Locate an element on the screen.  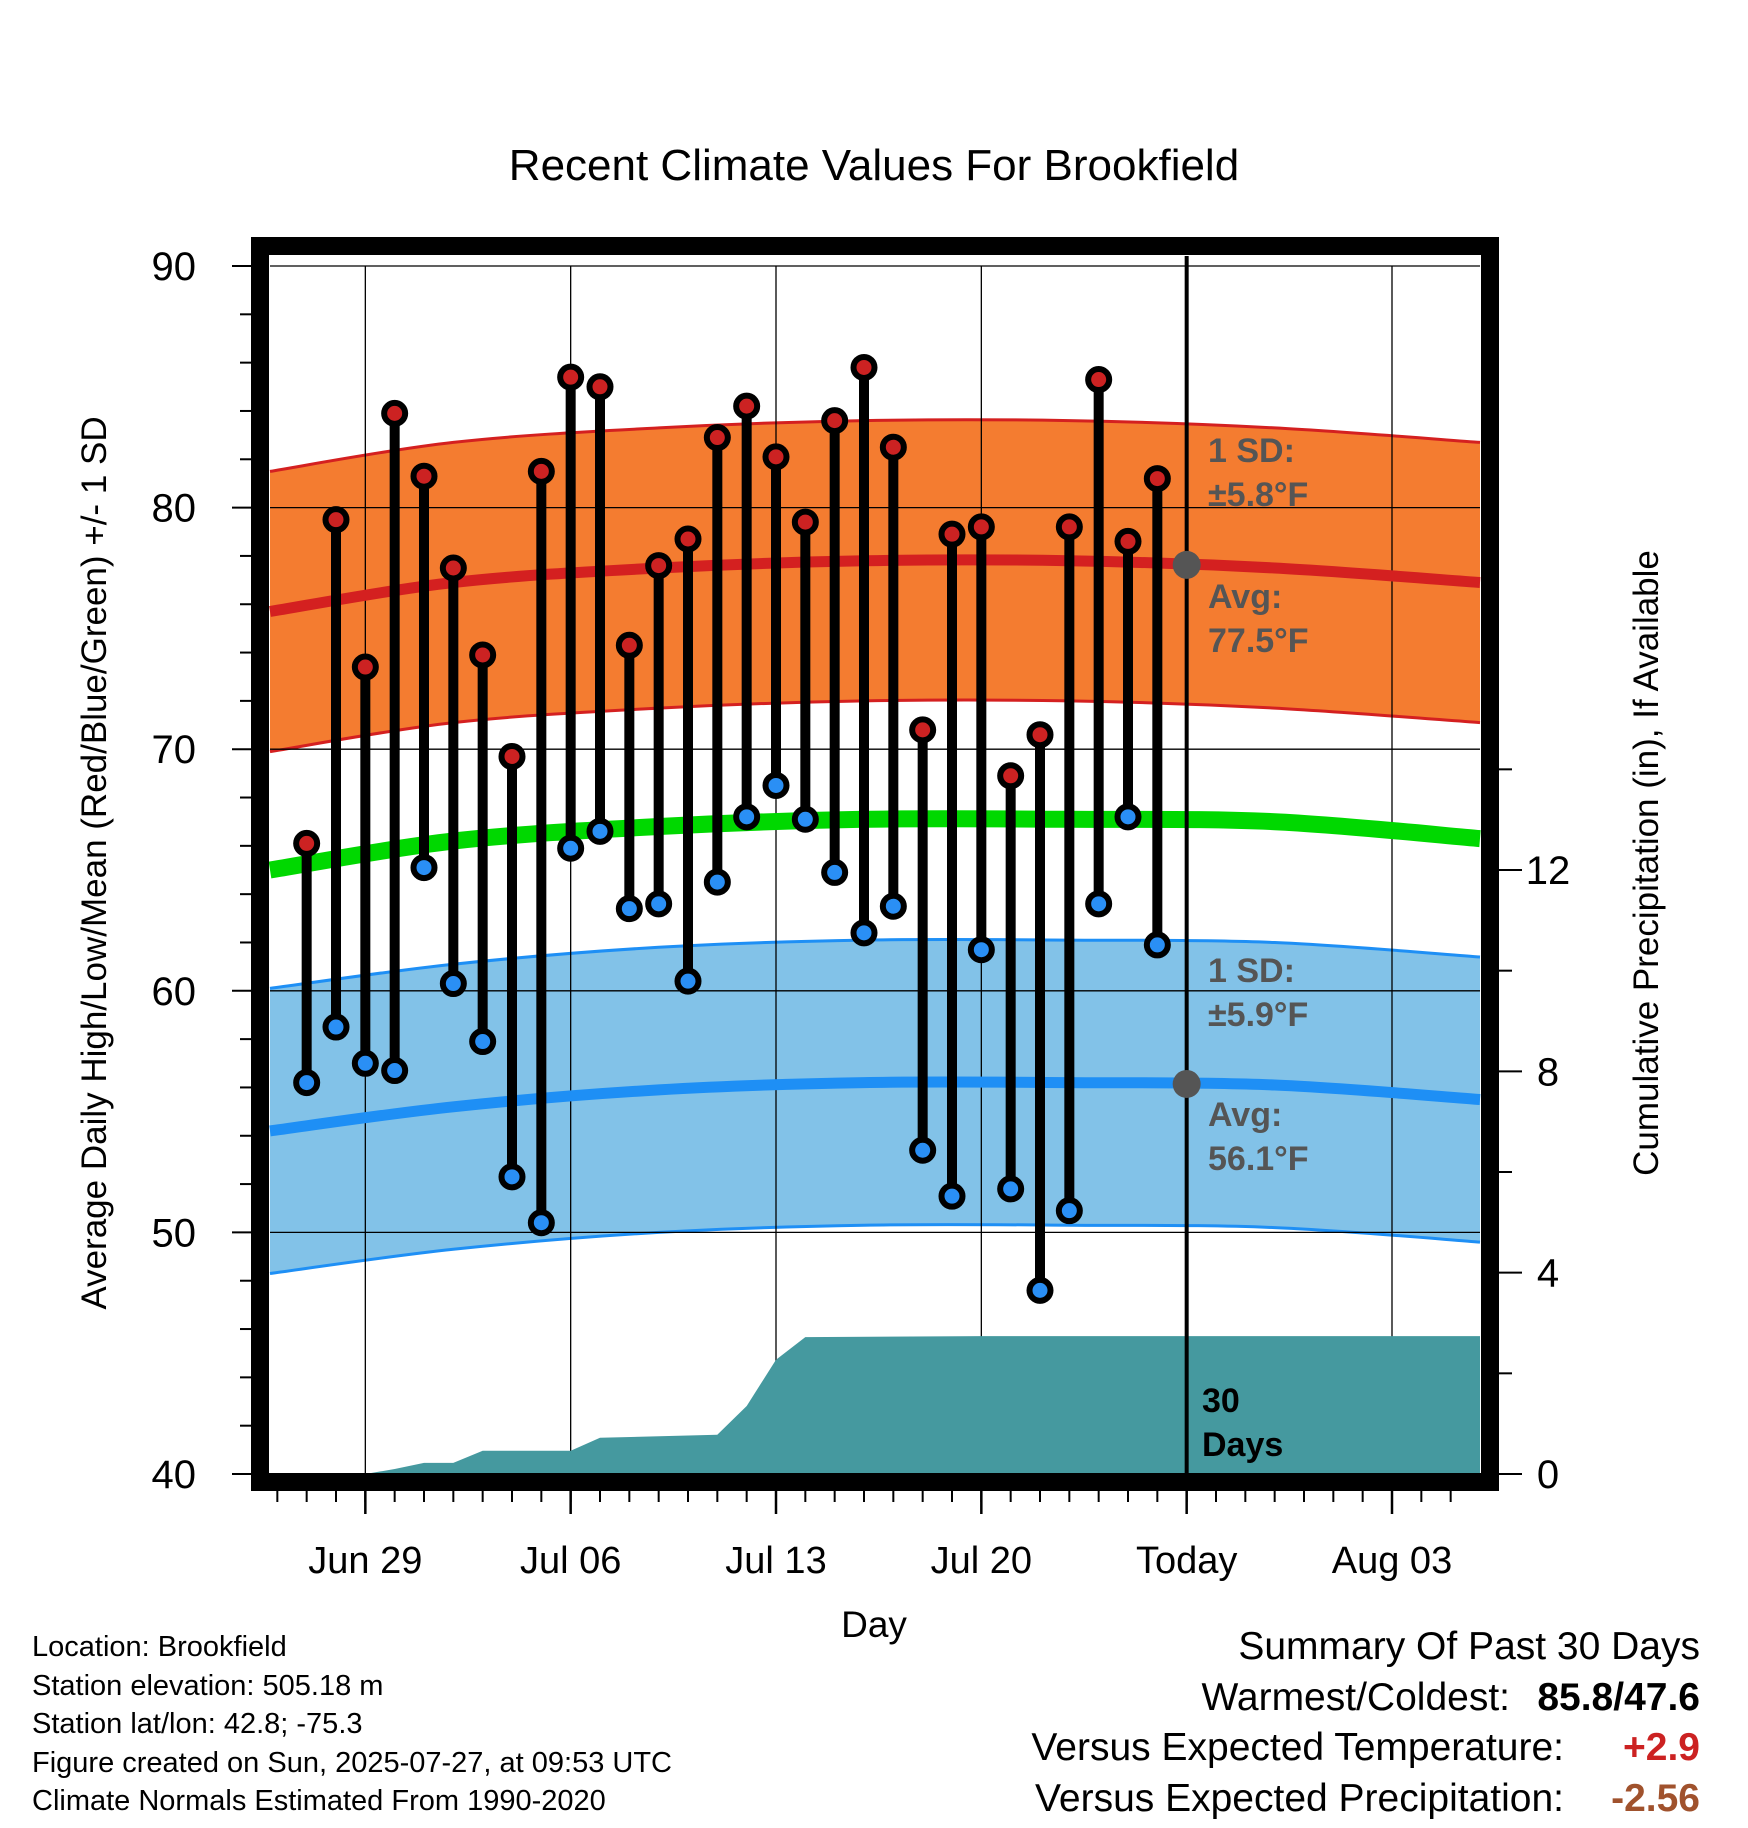
x-tick-label-1: Jul 06 is located at coordinates (570, 1561).